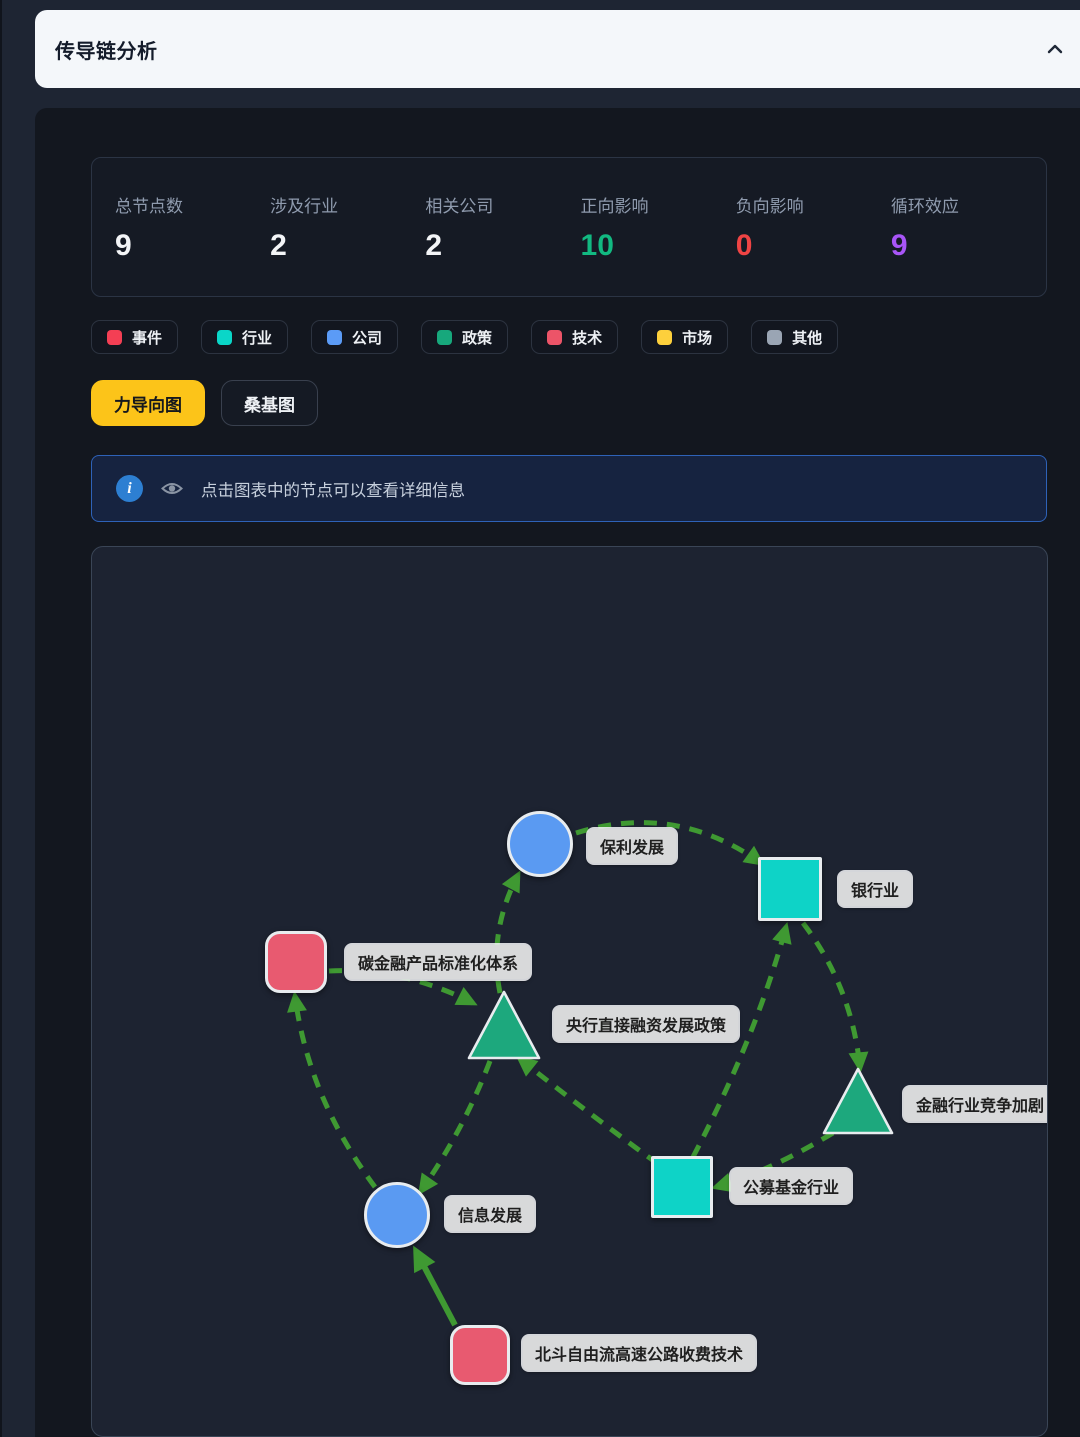 This screenshot has height=1437, width=1080. Describe the element at coordinates (557, 49) in the screenshot. I see `panel-header: 传导链分析` at that location.